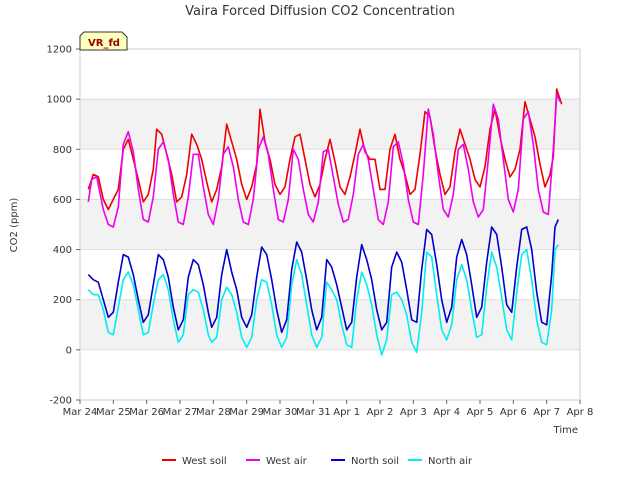  I want to click on site-badge-label: VR_fd, so click(104, 43).